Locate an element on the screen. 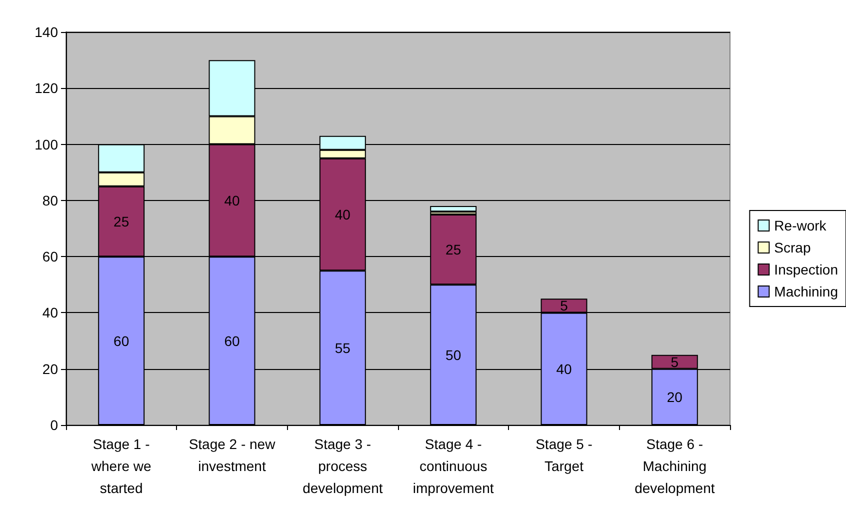 This screenshot has height=517, width=846. y-tick-label: 140 is located at coordinates (46, 32).